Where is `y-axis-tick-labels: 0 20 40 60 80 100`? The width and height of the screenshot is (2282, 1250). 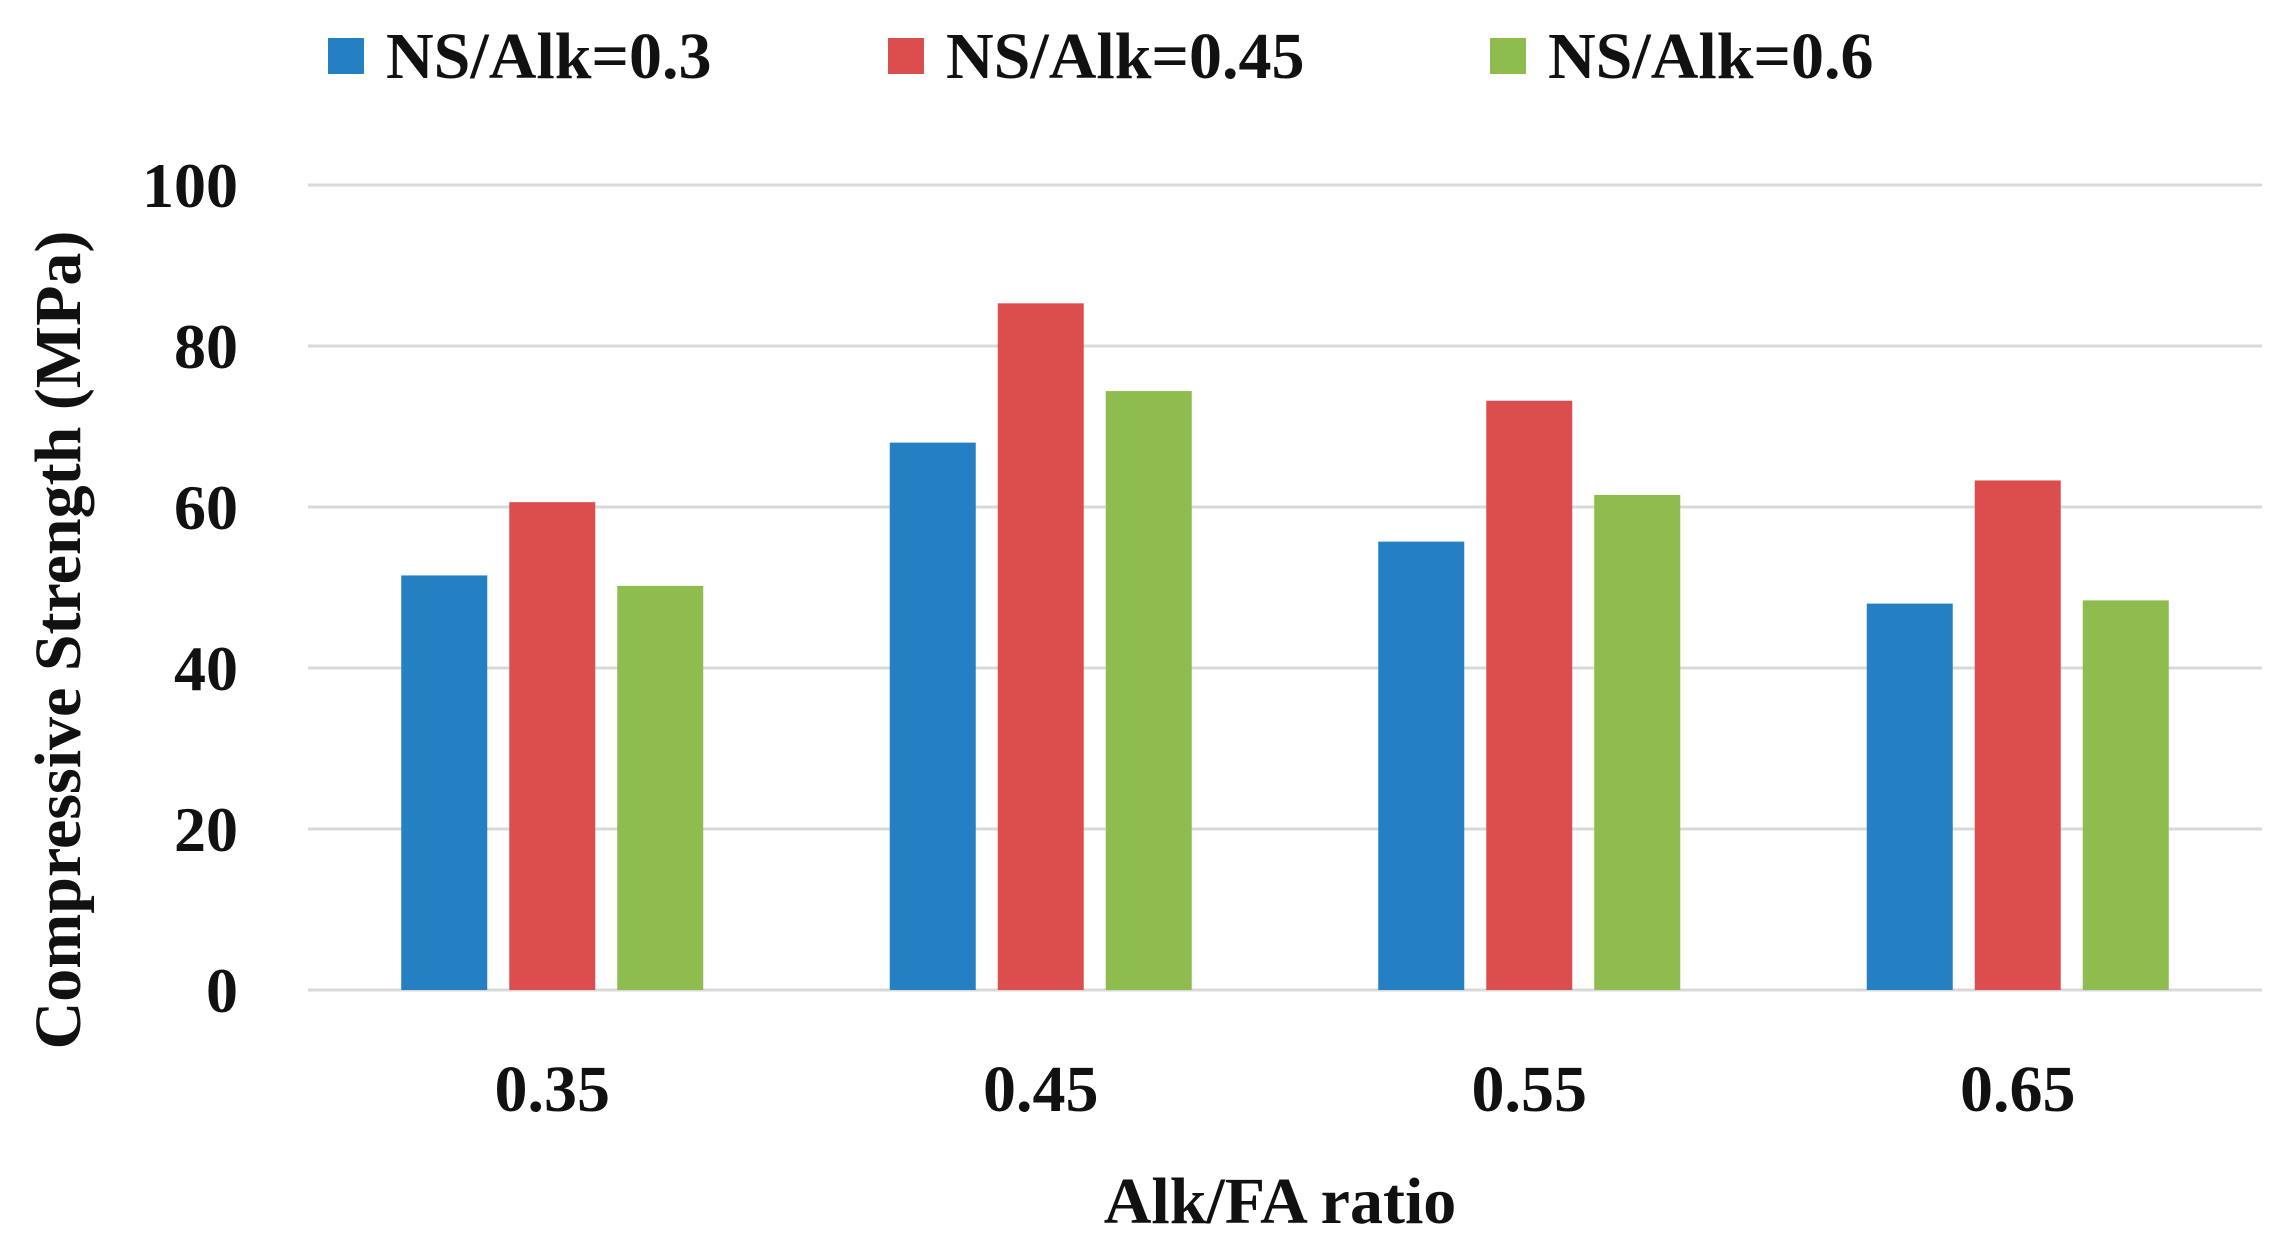
y-axis-tick-labels: 0 20 40 60 80 100 is located at coordinates (190, 588).